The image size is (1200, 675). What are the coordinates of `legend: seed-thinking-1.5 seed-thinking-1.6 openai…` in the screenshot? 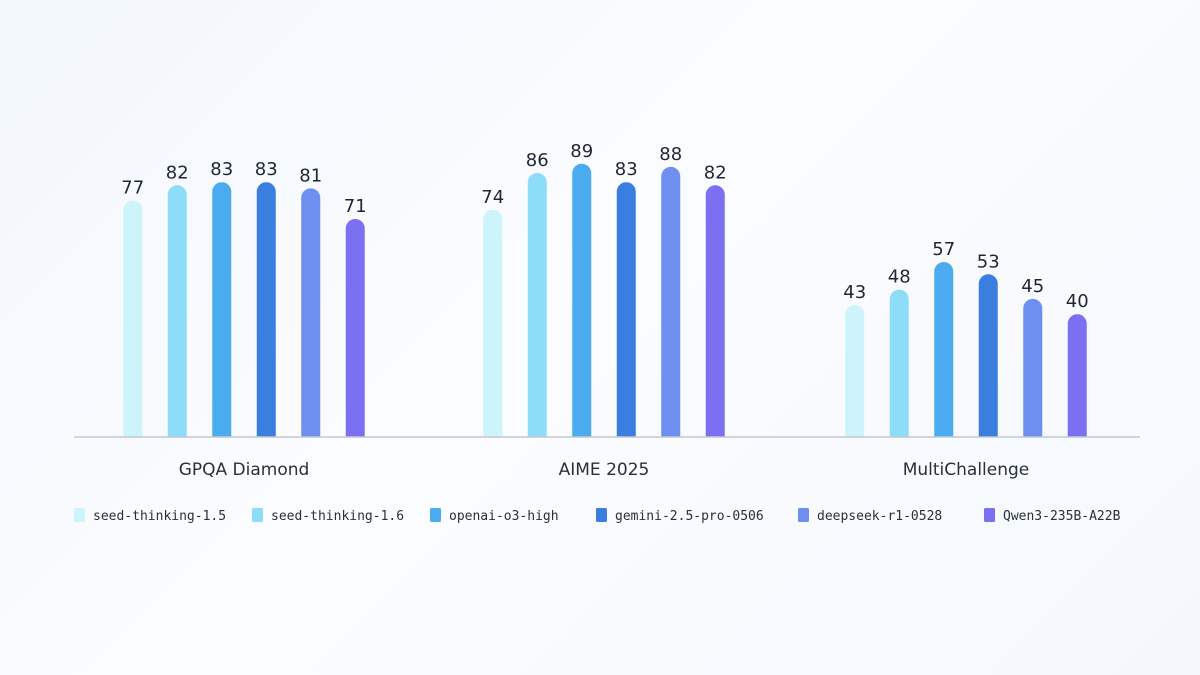 It's located at (597, 516).